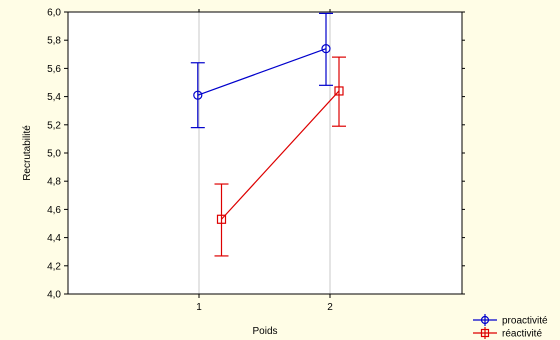  I want to click on y-tick-label-3: 4,6, so click(54, 210).